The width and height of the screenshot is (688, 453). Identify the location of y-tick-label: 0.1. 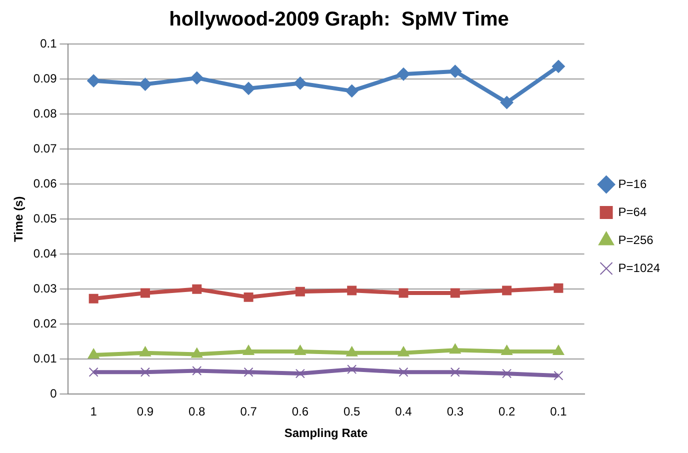
(49, 43).